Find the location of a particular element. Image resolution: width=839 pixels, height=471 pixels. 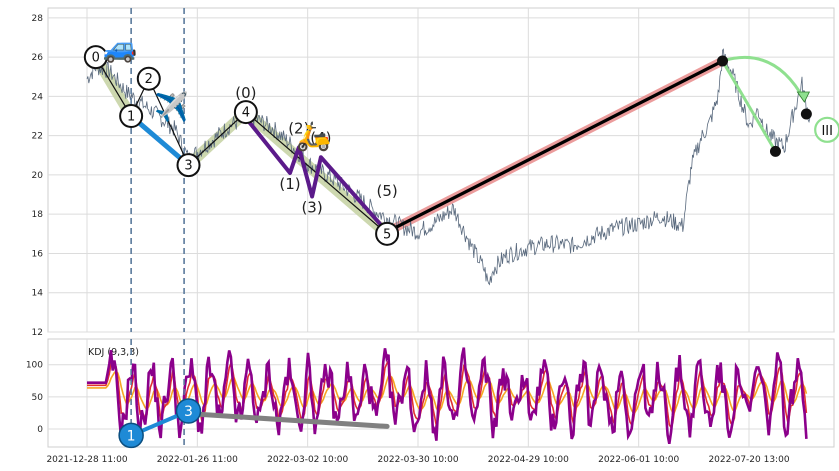

x-tick-label: 2022-03-02 10:00 is located at coordinates (307, 460).